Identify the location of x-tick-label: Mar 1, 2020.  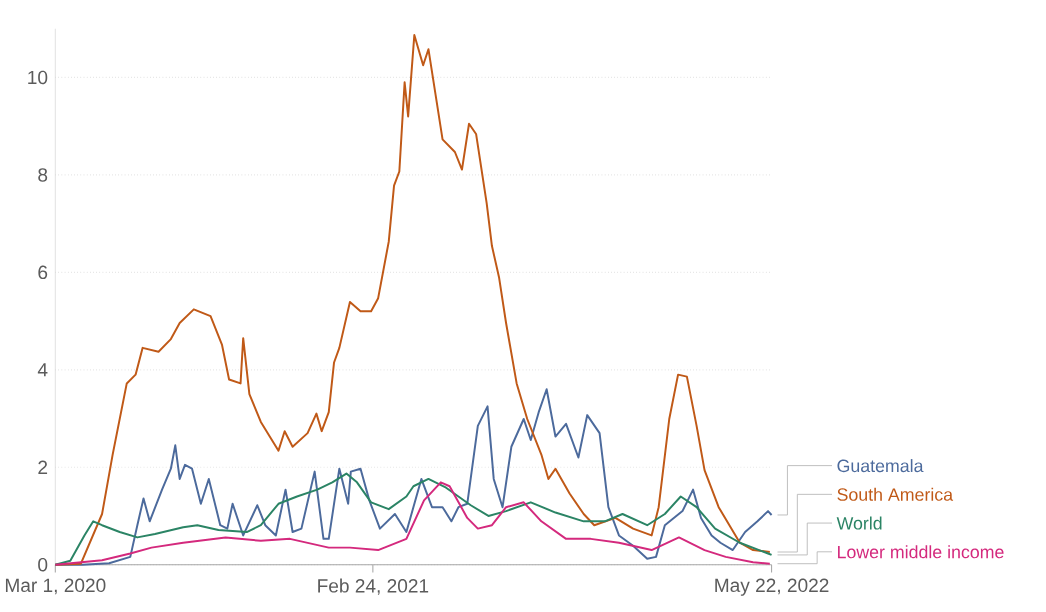
(55, 586).